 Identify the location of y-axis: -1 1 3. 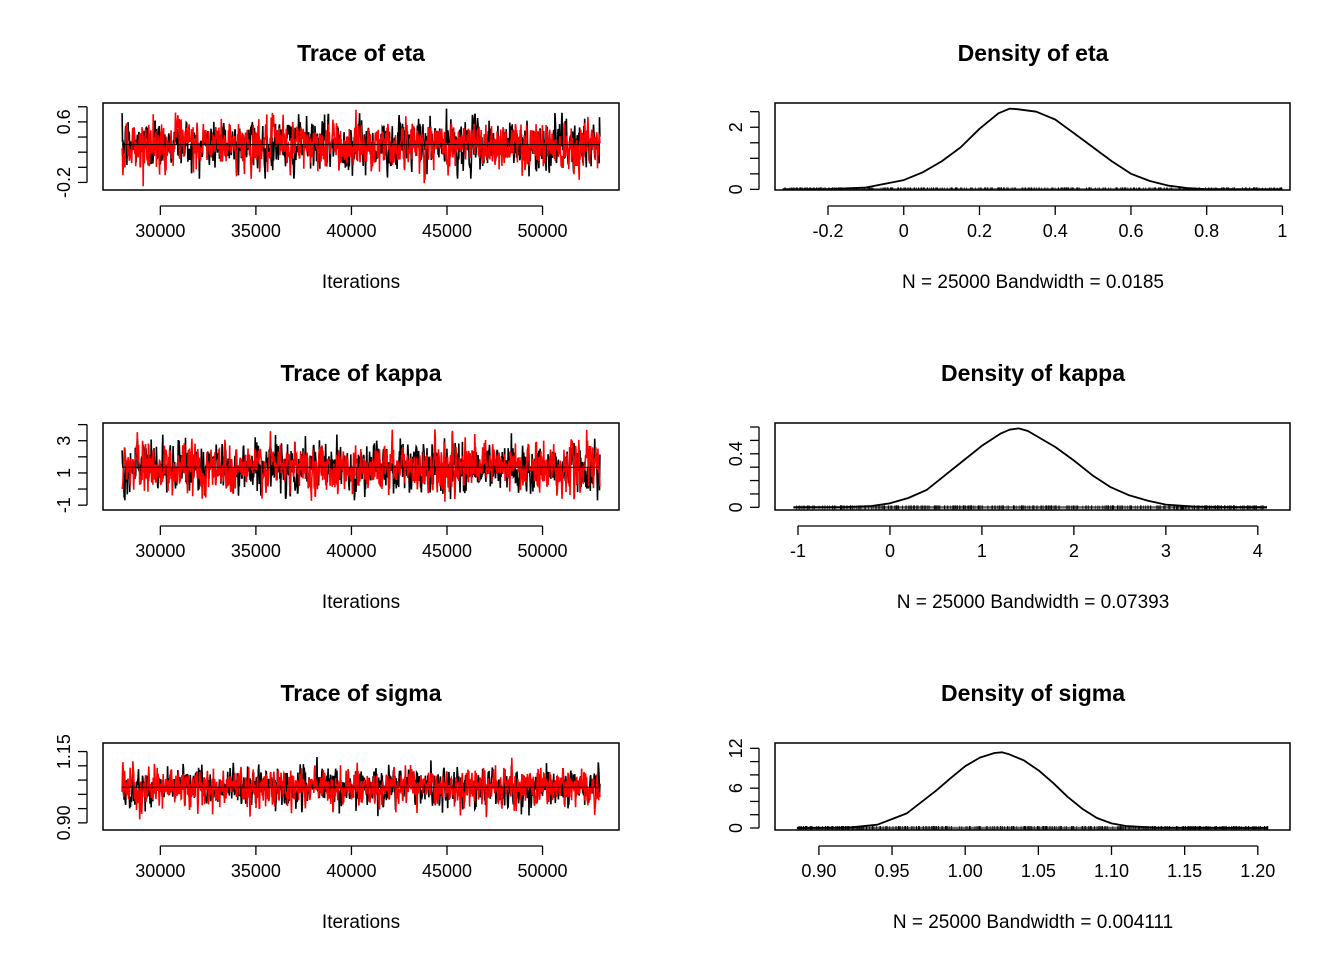
(71, 468).